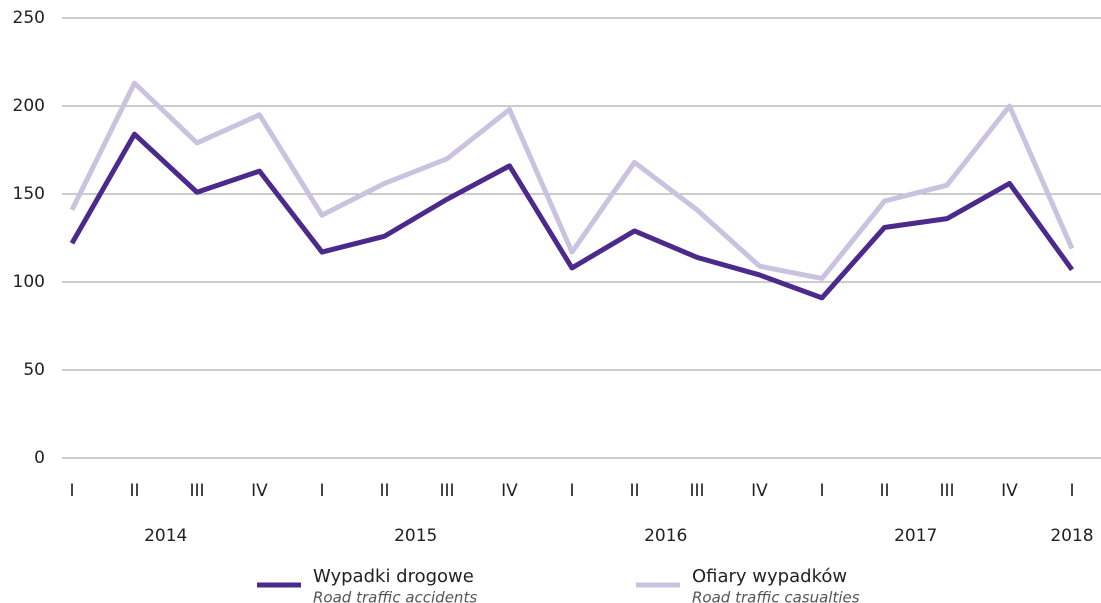 The image size is (1101, 603). What do you see at coordinates (39, 458) in the screenshot?
I see `y-tick-label: 0` at bounding box center [39, 458].